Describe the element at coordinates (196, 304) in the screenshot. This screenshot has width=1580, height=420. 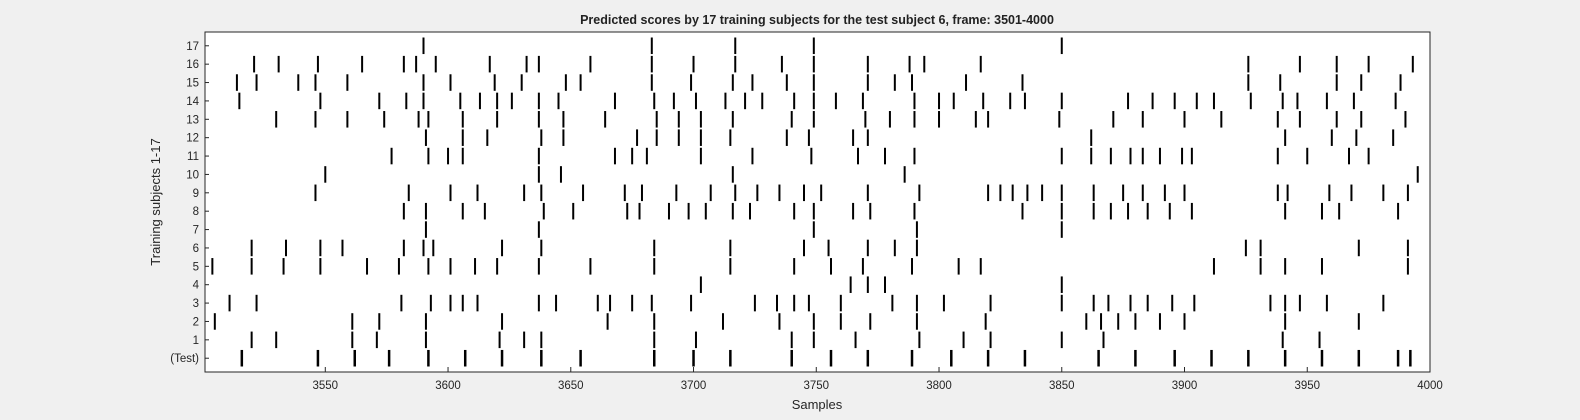
I see `y-tick-label: 3` at that location.